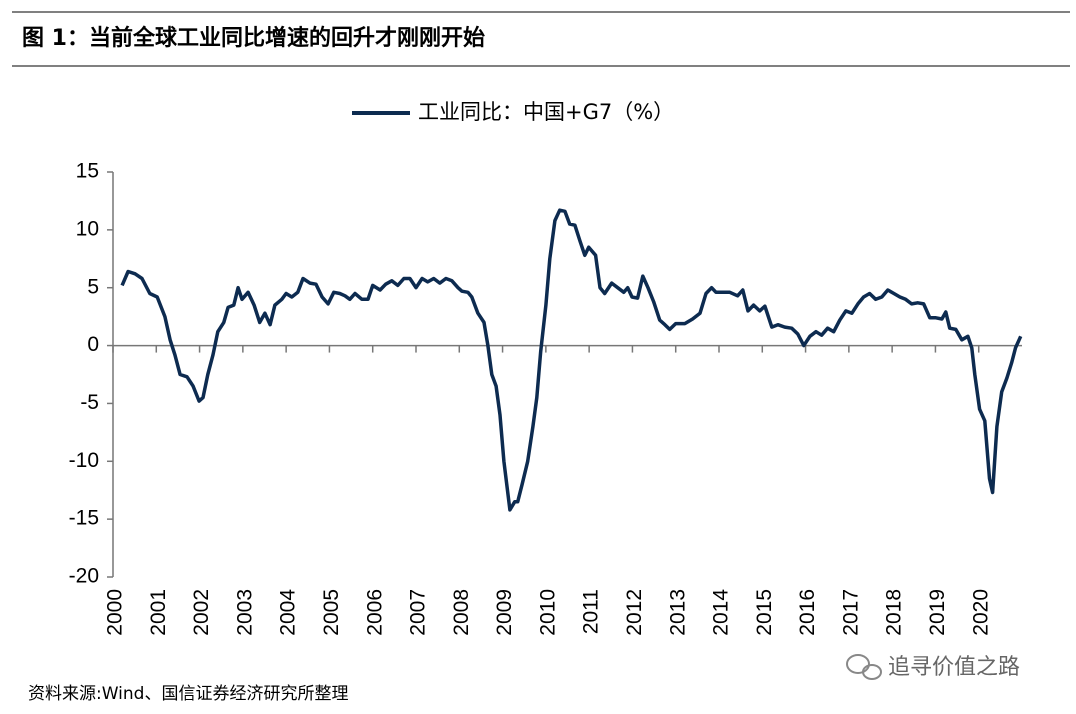 The image size is (1076, 714). Describe the element at coordinates (93, 344) in the screenshot. I see `y-tick-label: 0` at that location.